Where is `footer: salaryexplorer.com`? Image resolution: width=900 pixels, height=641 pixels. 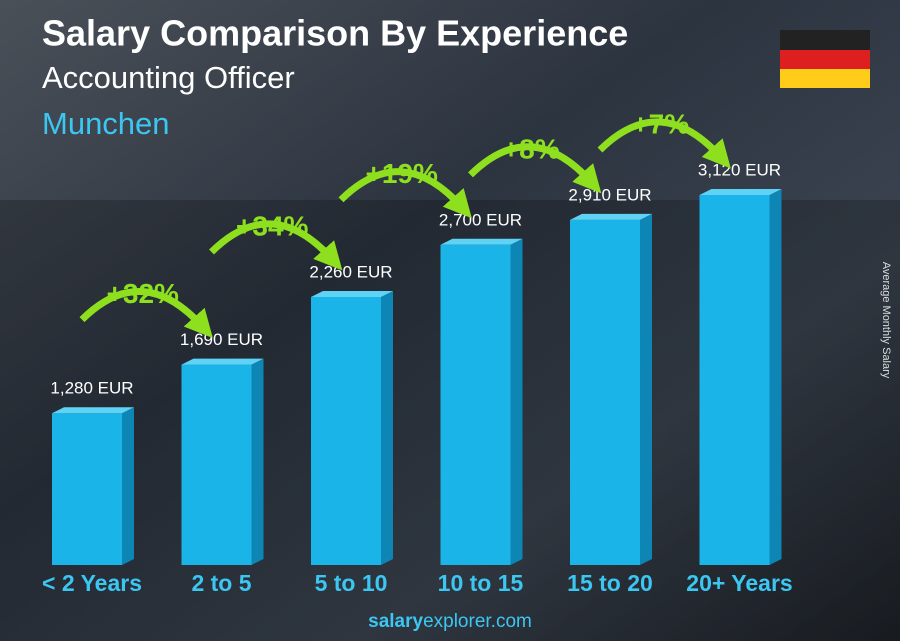
footer: salaryexplorer.com is located at coordinates (450, 621).